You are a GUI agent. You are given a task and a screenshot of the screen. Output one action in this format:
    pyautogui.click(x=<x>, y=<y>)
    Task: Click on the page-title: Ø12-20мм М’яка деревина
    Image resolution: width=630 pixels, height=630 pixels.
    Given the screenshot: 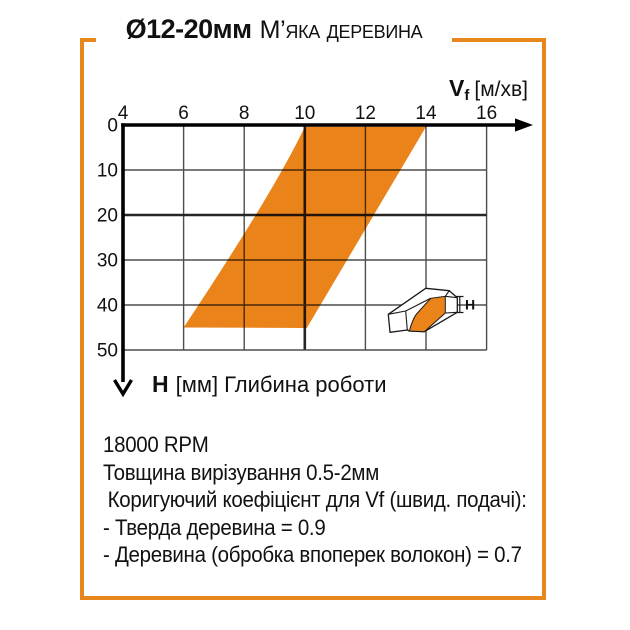 What is the action you would take?
    pyautogui.click(x=274, y=29)
    